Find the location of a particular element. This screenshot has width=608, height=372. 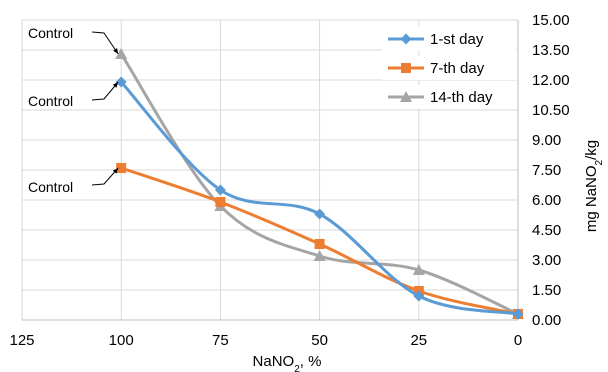

x-tick-label-3: 50 is located at coordinates (319, 340).